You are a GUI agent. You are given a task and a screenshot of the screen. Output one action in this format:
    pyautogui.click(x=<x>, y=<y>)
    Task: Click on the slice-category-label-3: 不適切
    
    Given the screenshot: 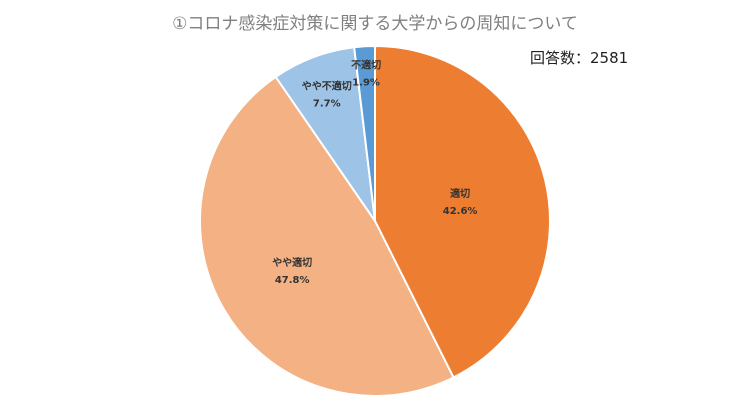 What is the action you would take?
    pyautogui.click(x=366, y=65)
    